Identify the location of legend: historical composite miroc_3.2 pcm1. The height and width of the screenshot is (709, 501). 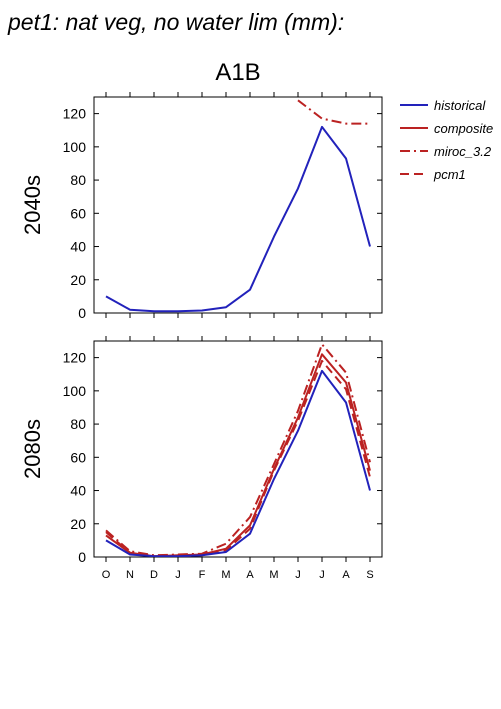
(446, 140).